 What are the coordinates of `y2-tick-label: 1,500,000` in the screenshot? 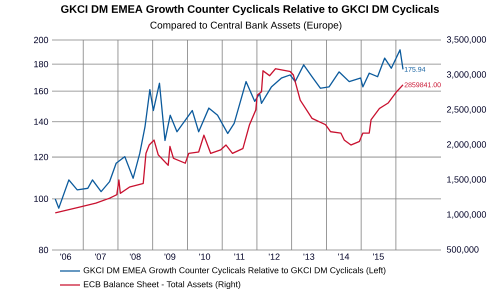 It's located at (466, 180).